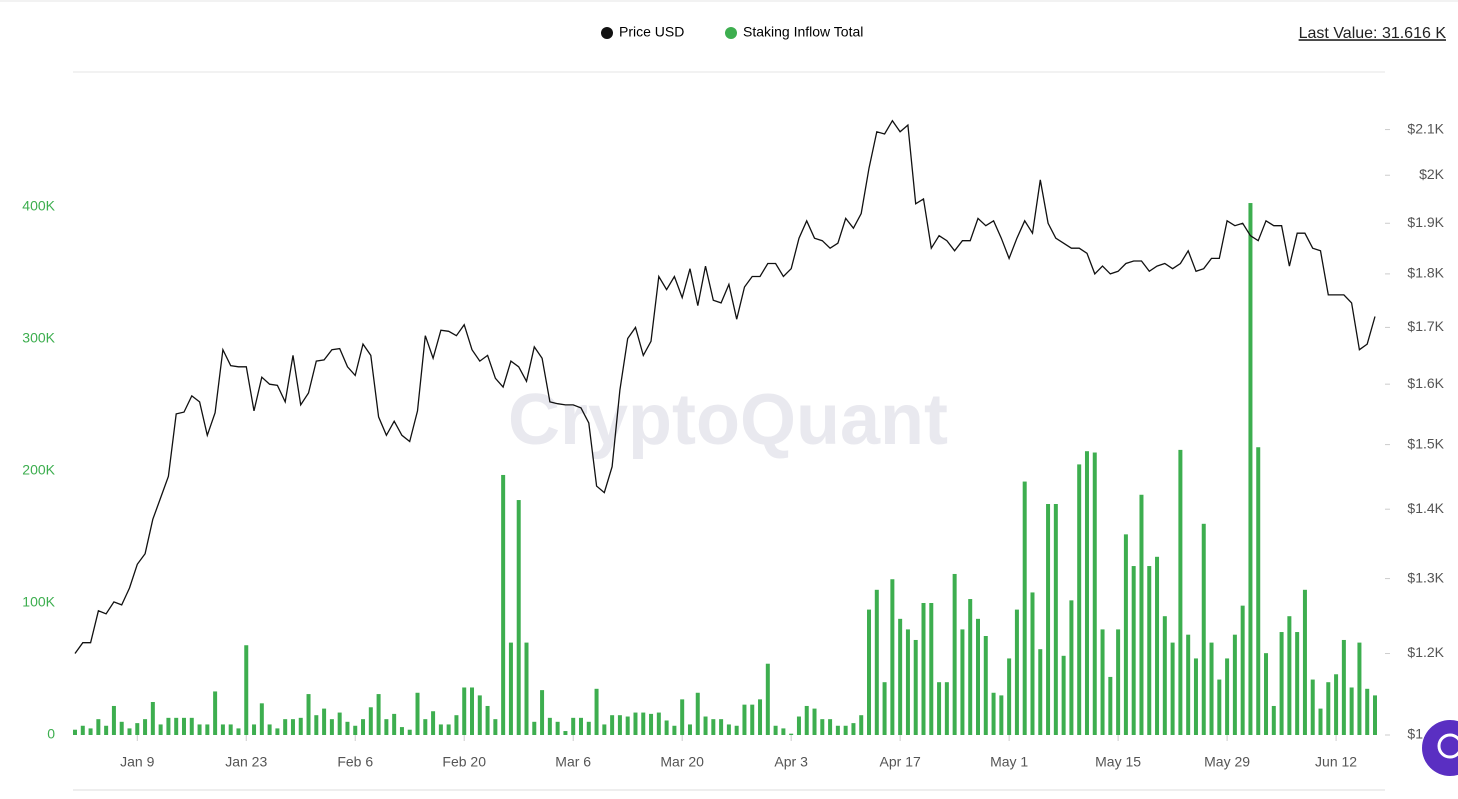  What do you see at coordinates (246, 762) in the screenshot?
I see `x-tick-label: Jan 23` at bounding box center [246, 762].